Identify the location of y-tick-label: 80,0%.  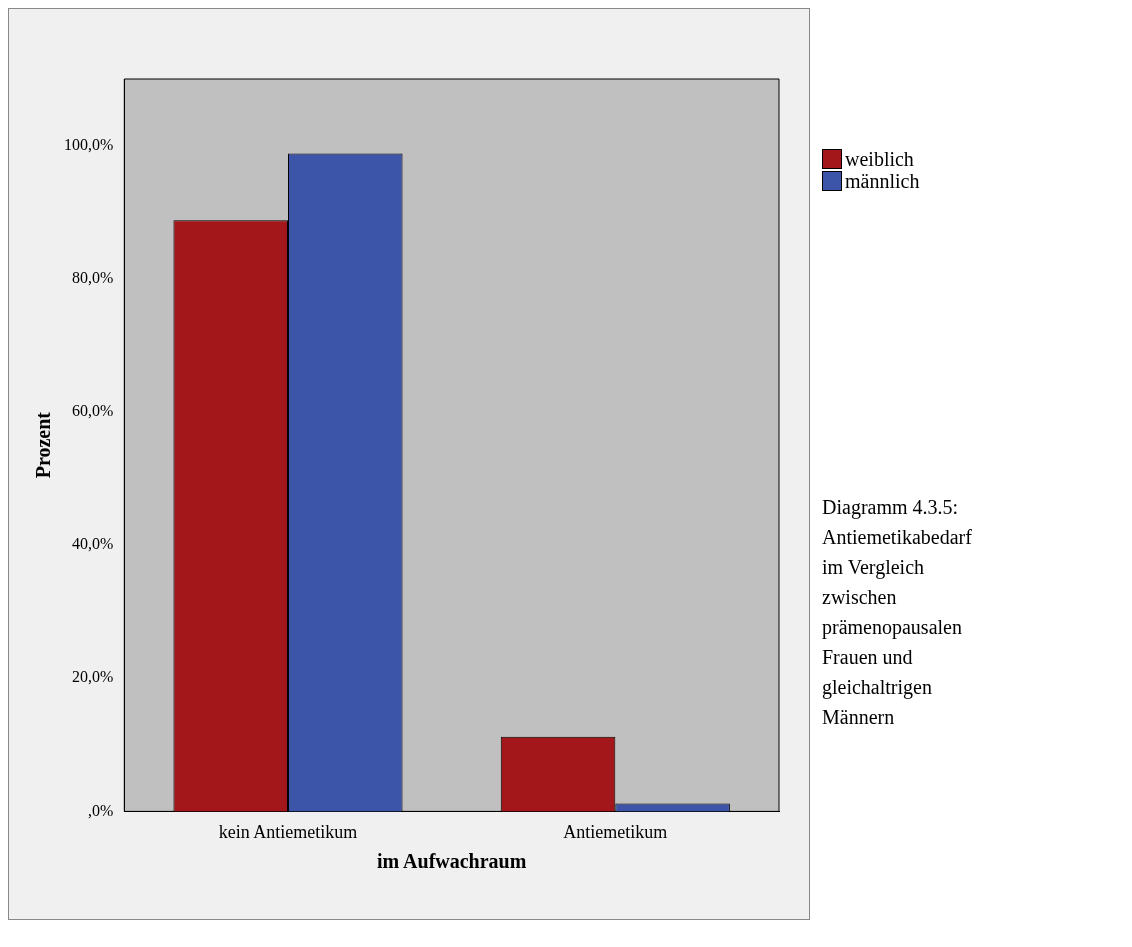
(93, 277).